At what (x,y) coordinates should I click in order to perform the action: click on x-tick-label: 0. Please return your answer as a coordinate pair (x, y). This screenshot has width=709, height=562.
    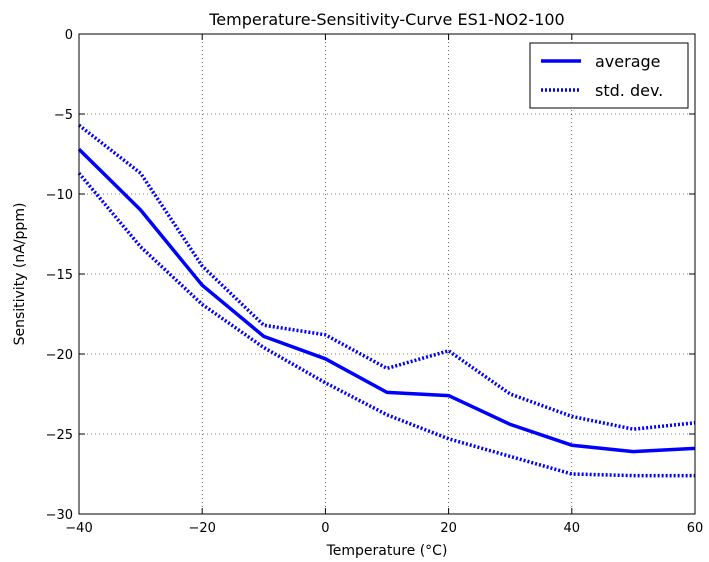
    Looking at the image, I should click on (325, 528).